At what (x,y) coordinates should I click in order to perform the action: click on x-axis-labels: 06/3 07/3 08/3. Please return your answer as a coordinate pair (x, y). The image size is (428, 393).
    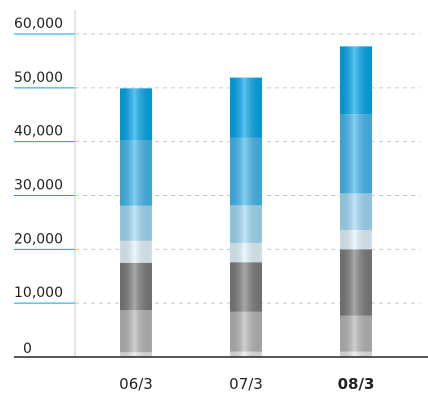
    Looking at the image, I should click on (246, 384).